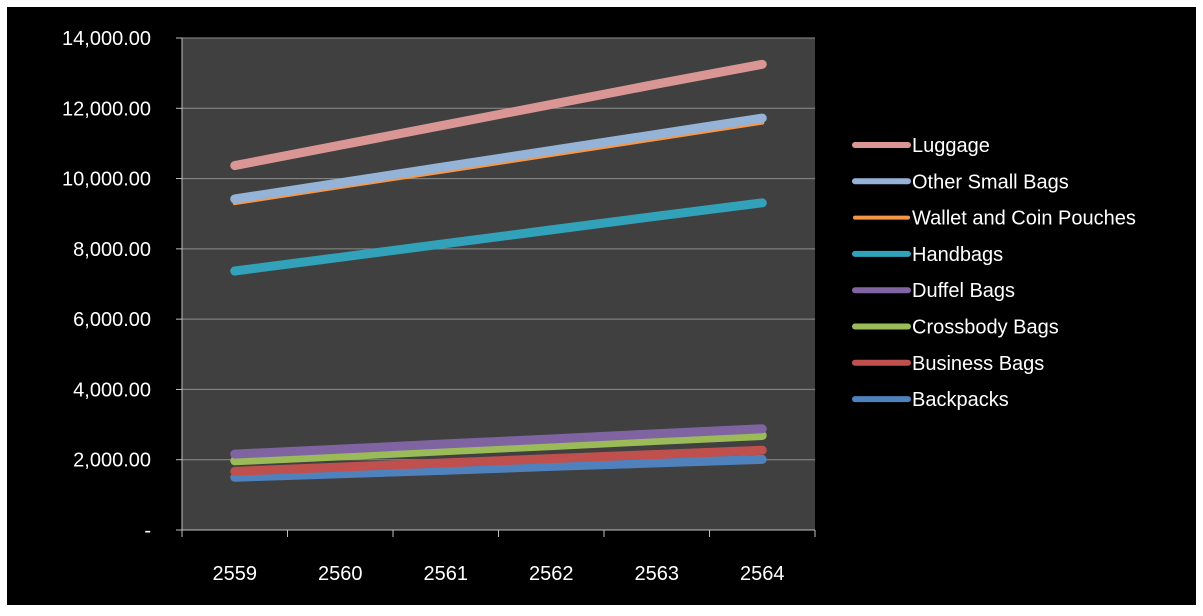 The width and height of the screenshot is (1203, 616). What do you see at coordinates (957, 255) in the screenshot?
I see `legend-label-handbags: Handbags` at bounding box center [957, 255].